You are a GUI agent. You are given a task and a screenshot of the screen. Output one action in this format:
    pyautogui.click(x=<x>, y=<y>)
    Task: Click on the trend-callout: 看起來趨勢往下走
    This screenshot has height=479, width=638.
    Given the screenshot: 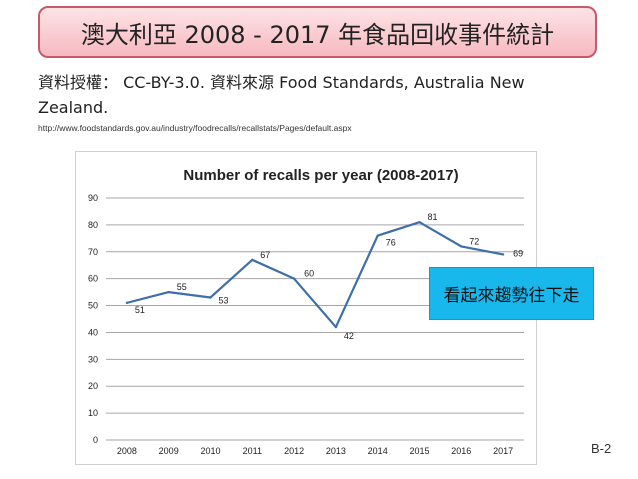 What is the action you would take?
    pyautogui.click(x=511, y=293)
    